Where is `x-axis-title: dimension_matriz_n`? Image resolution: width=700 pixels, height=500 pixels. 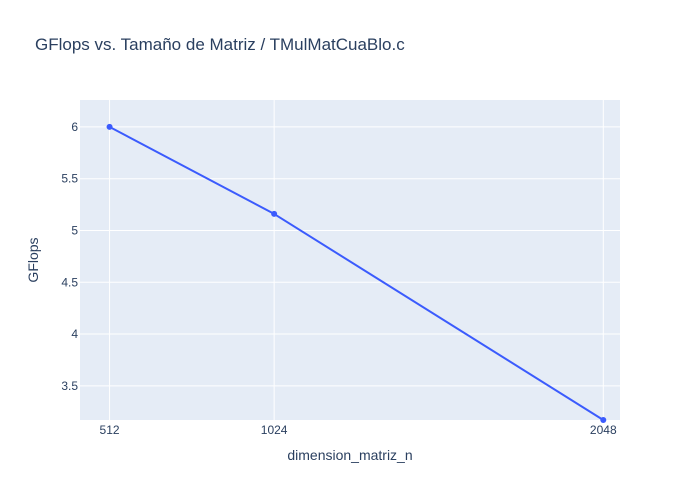 x-axis-title: dimension_matriz_n is located at coordinates (349, 455).